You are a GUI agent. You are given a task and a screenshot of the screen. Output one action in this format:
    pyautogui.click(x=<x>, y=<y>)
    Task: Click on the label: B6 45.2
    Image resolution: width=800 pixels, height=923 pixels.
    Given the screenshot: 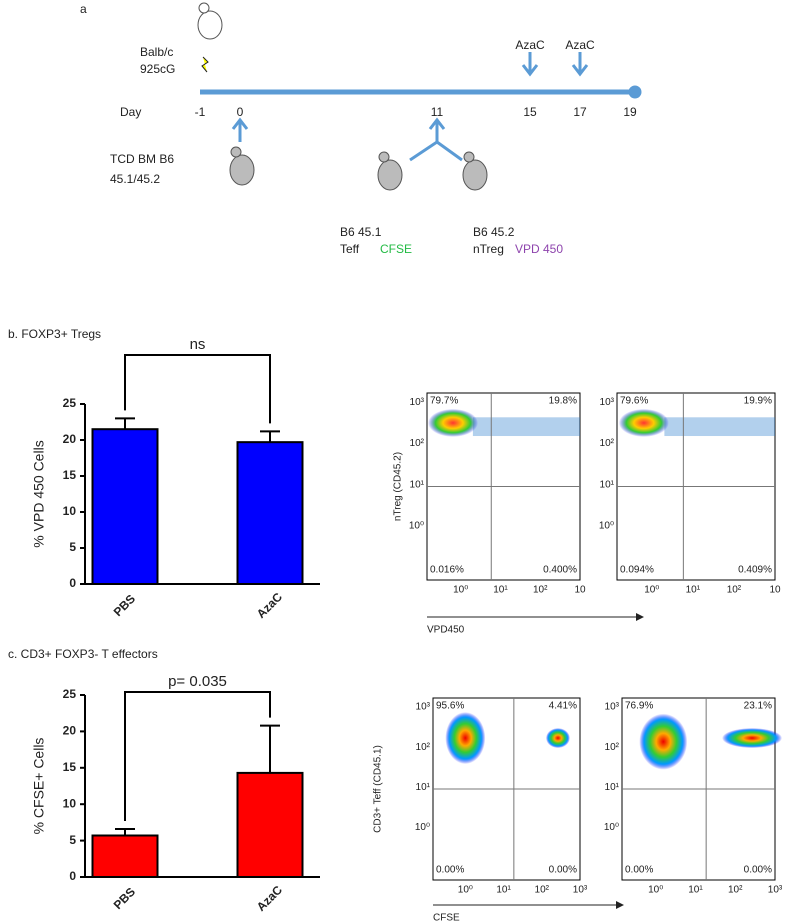 What is the action you would take?
    pyautogui.click(x=494, y=232)
    